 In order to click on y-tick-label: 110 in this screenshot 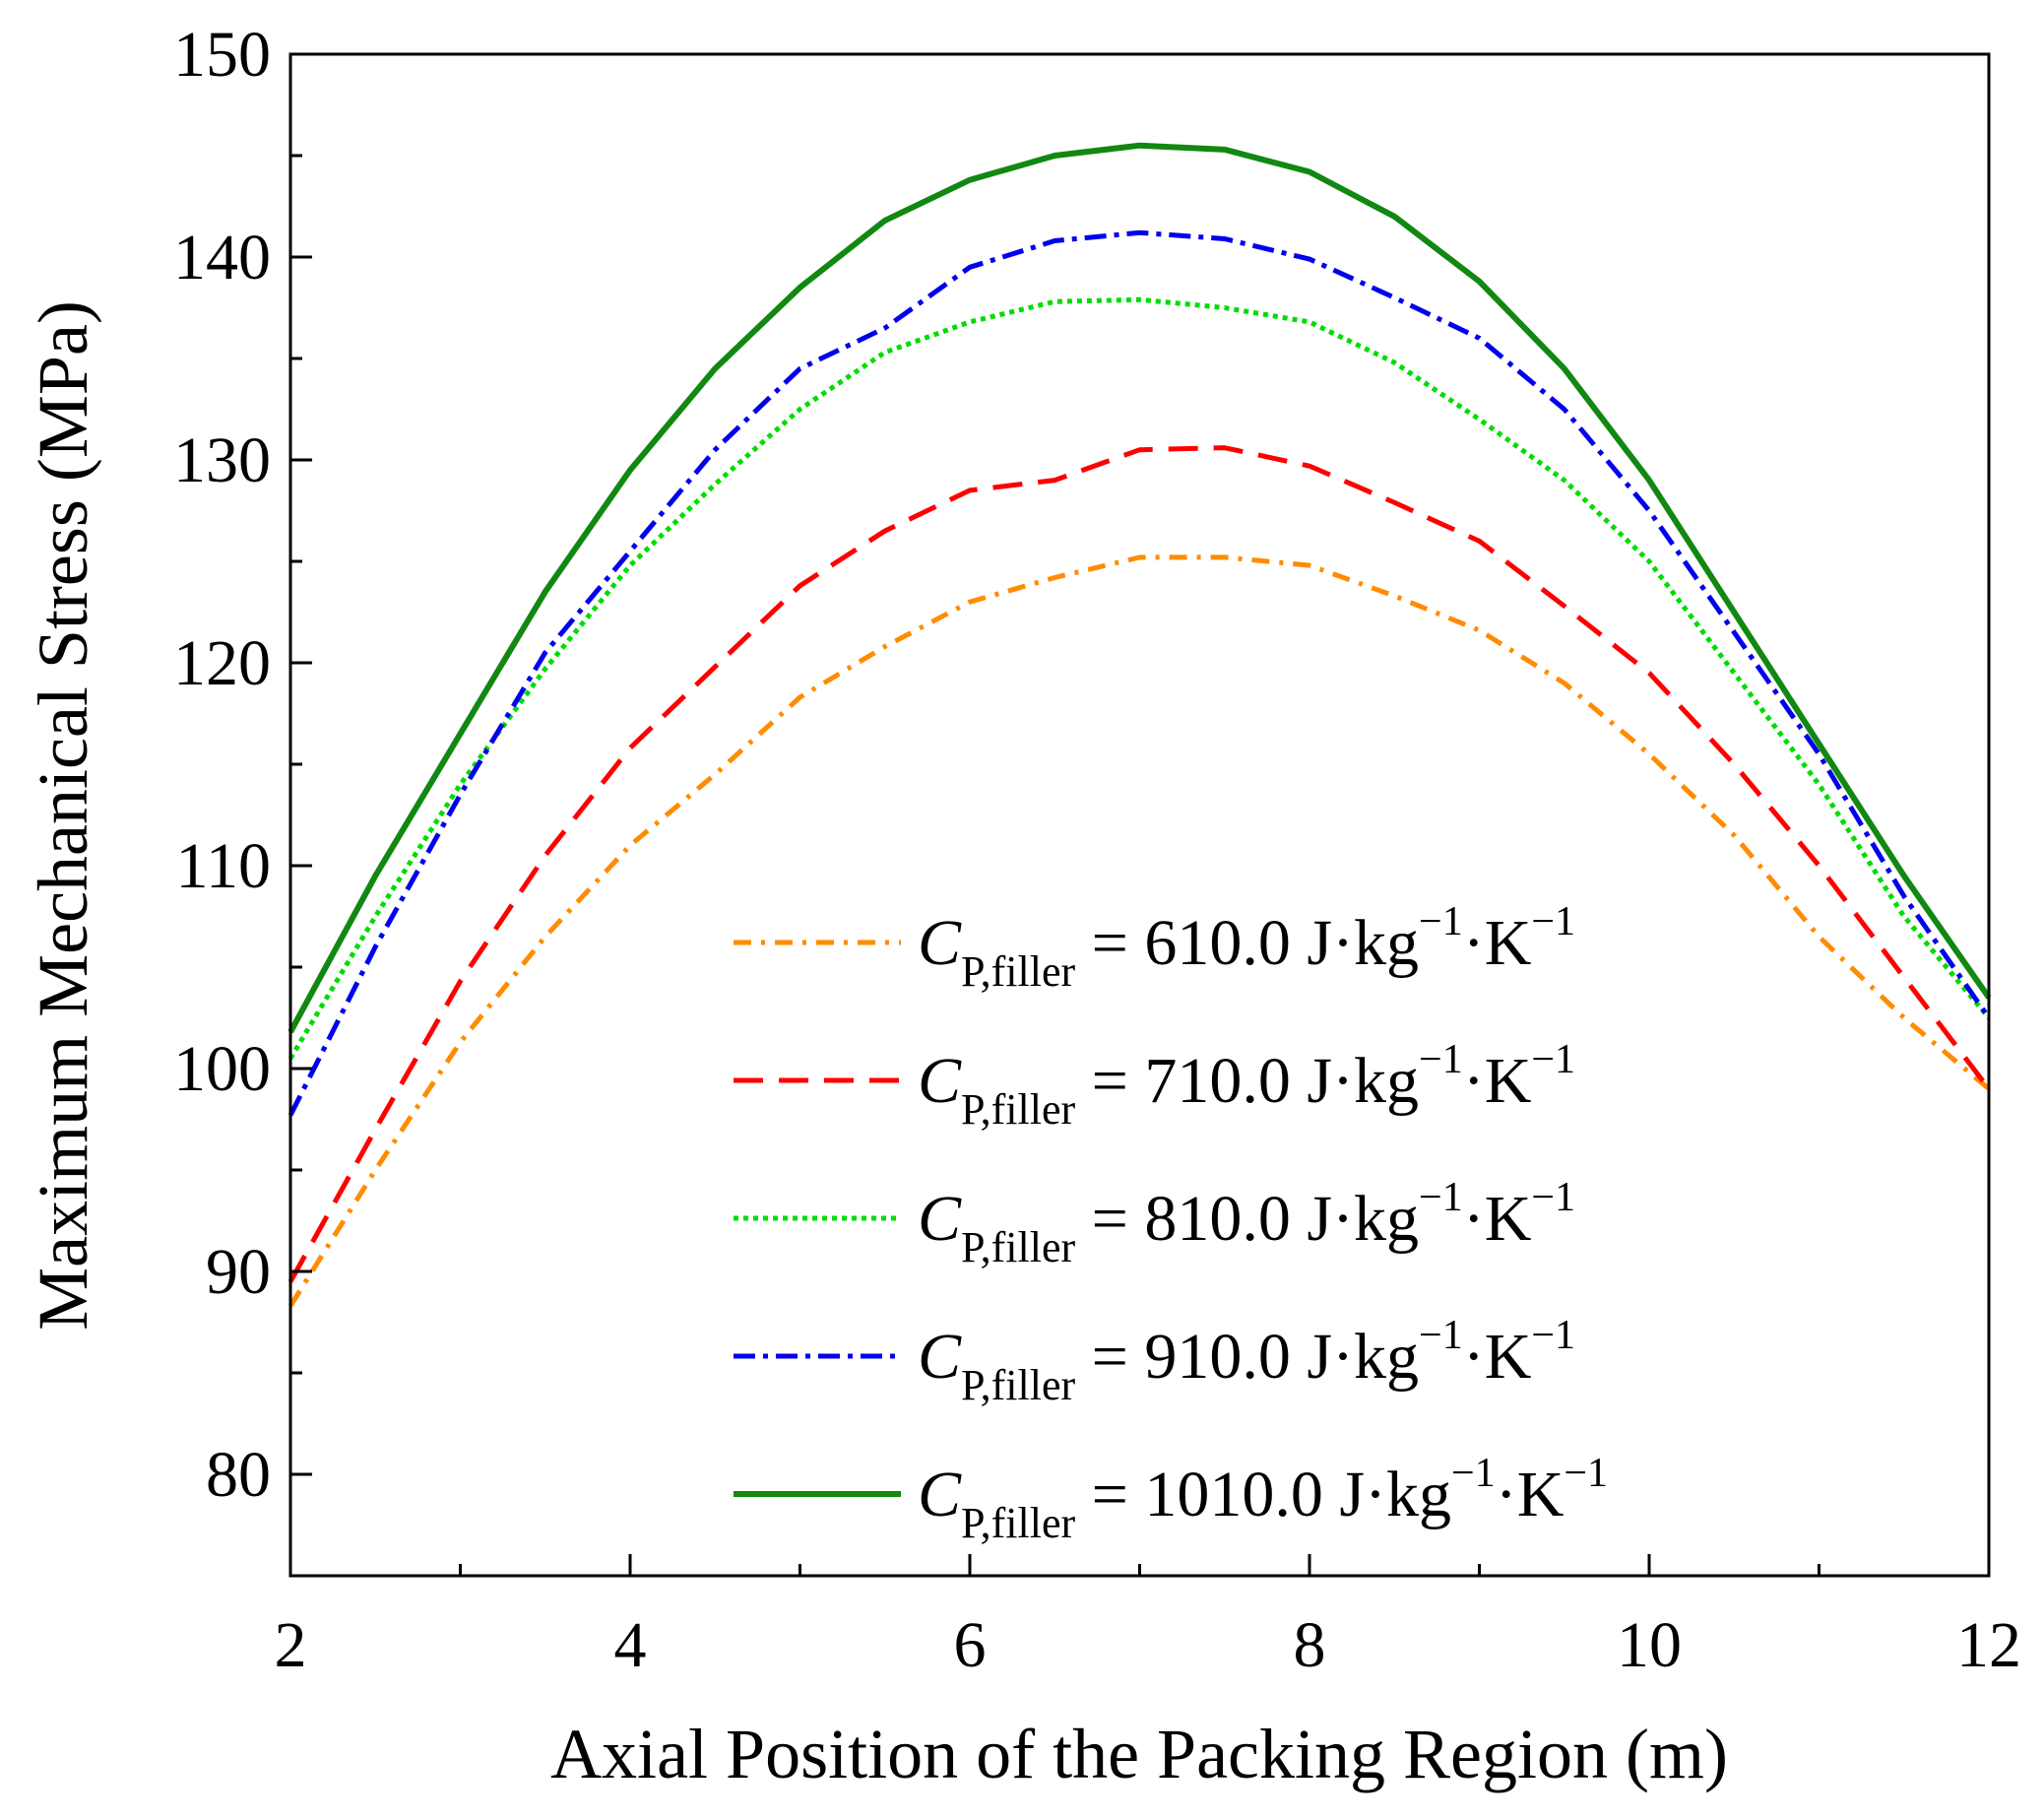, I will do `click(223, 866)`.